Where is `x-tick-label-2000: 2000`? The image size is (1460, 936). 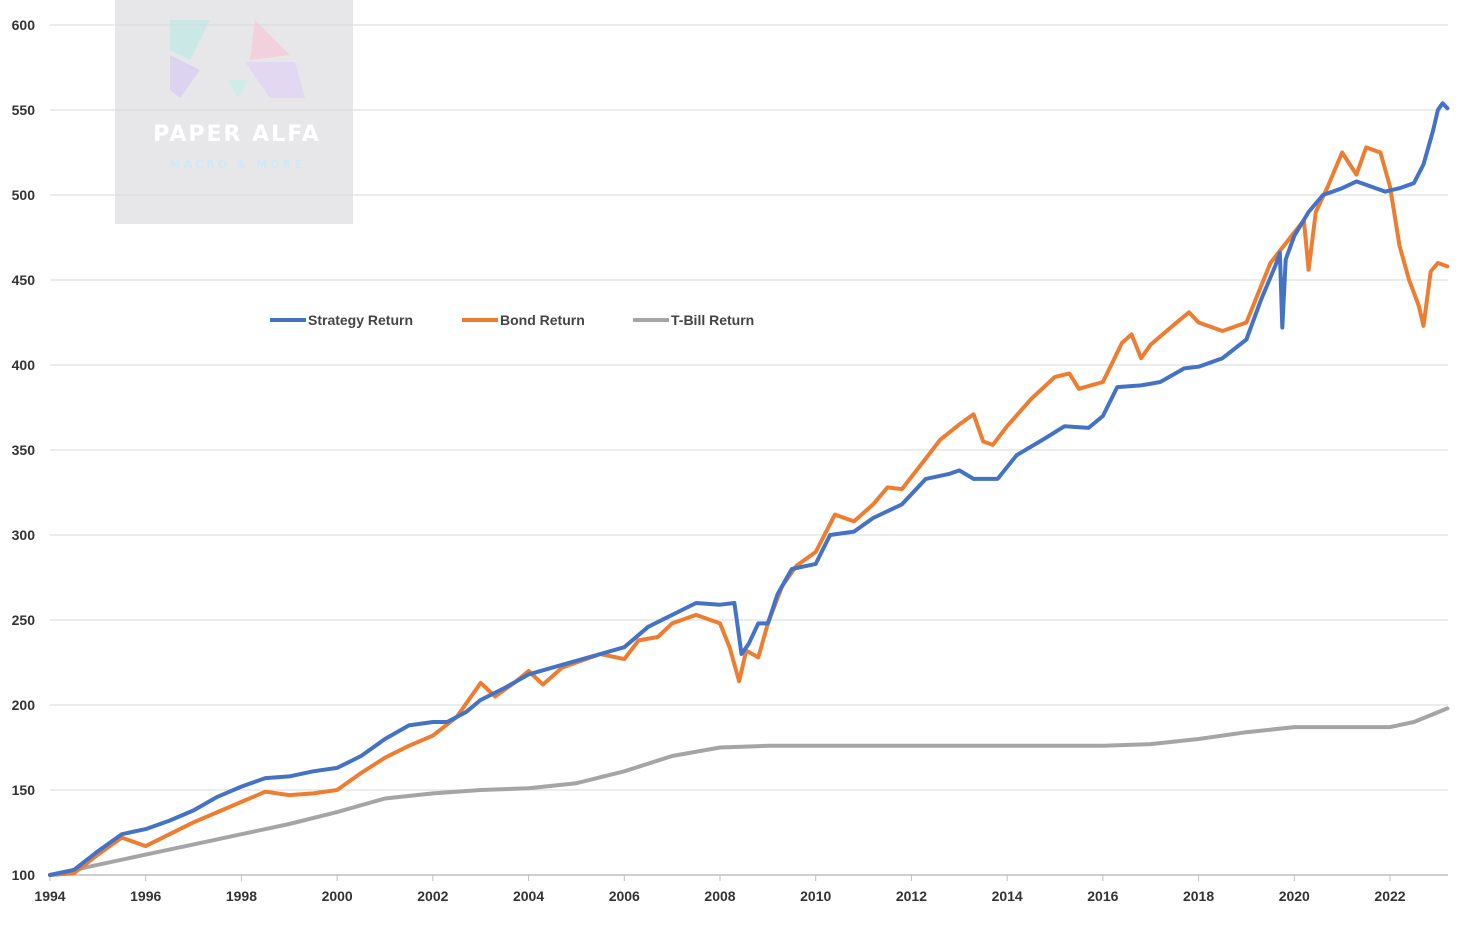
x-tick-label-2000: 2000 is located at coordinates (337, 896).